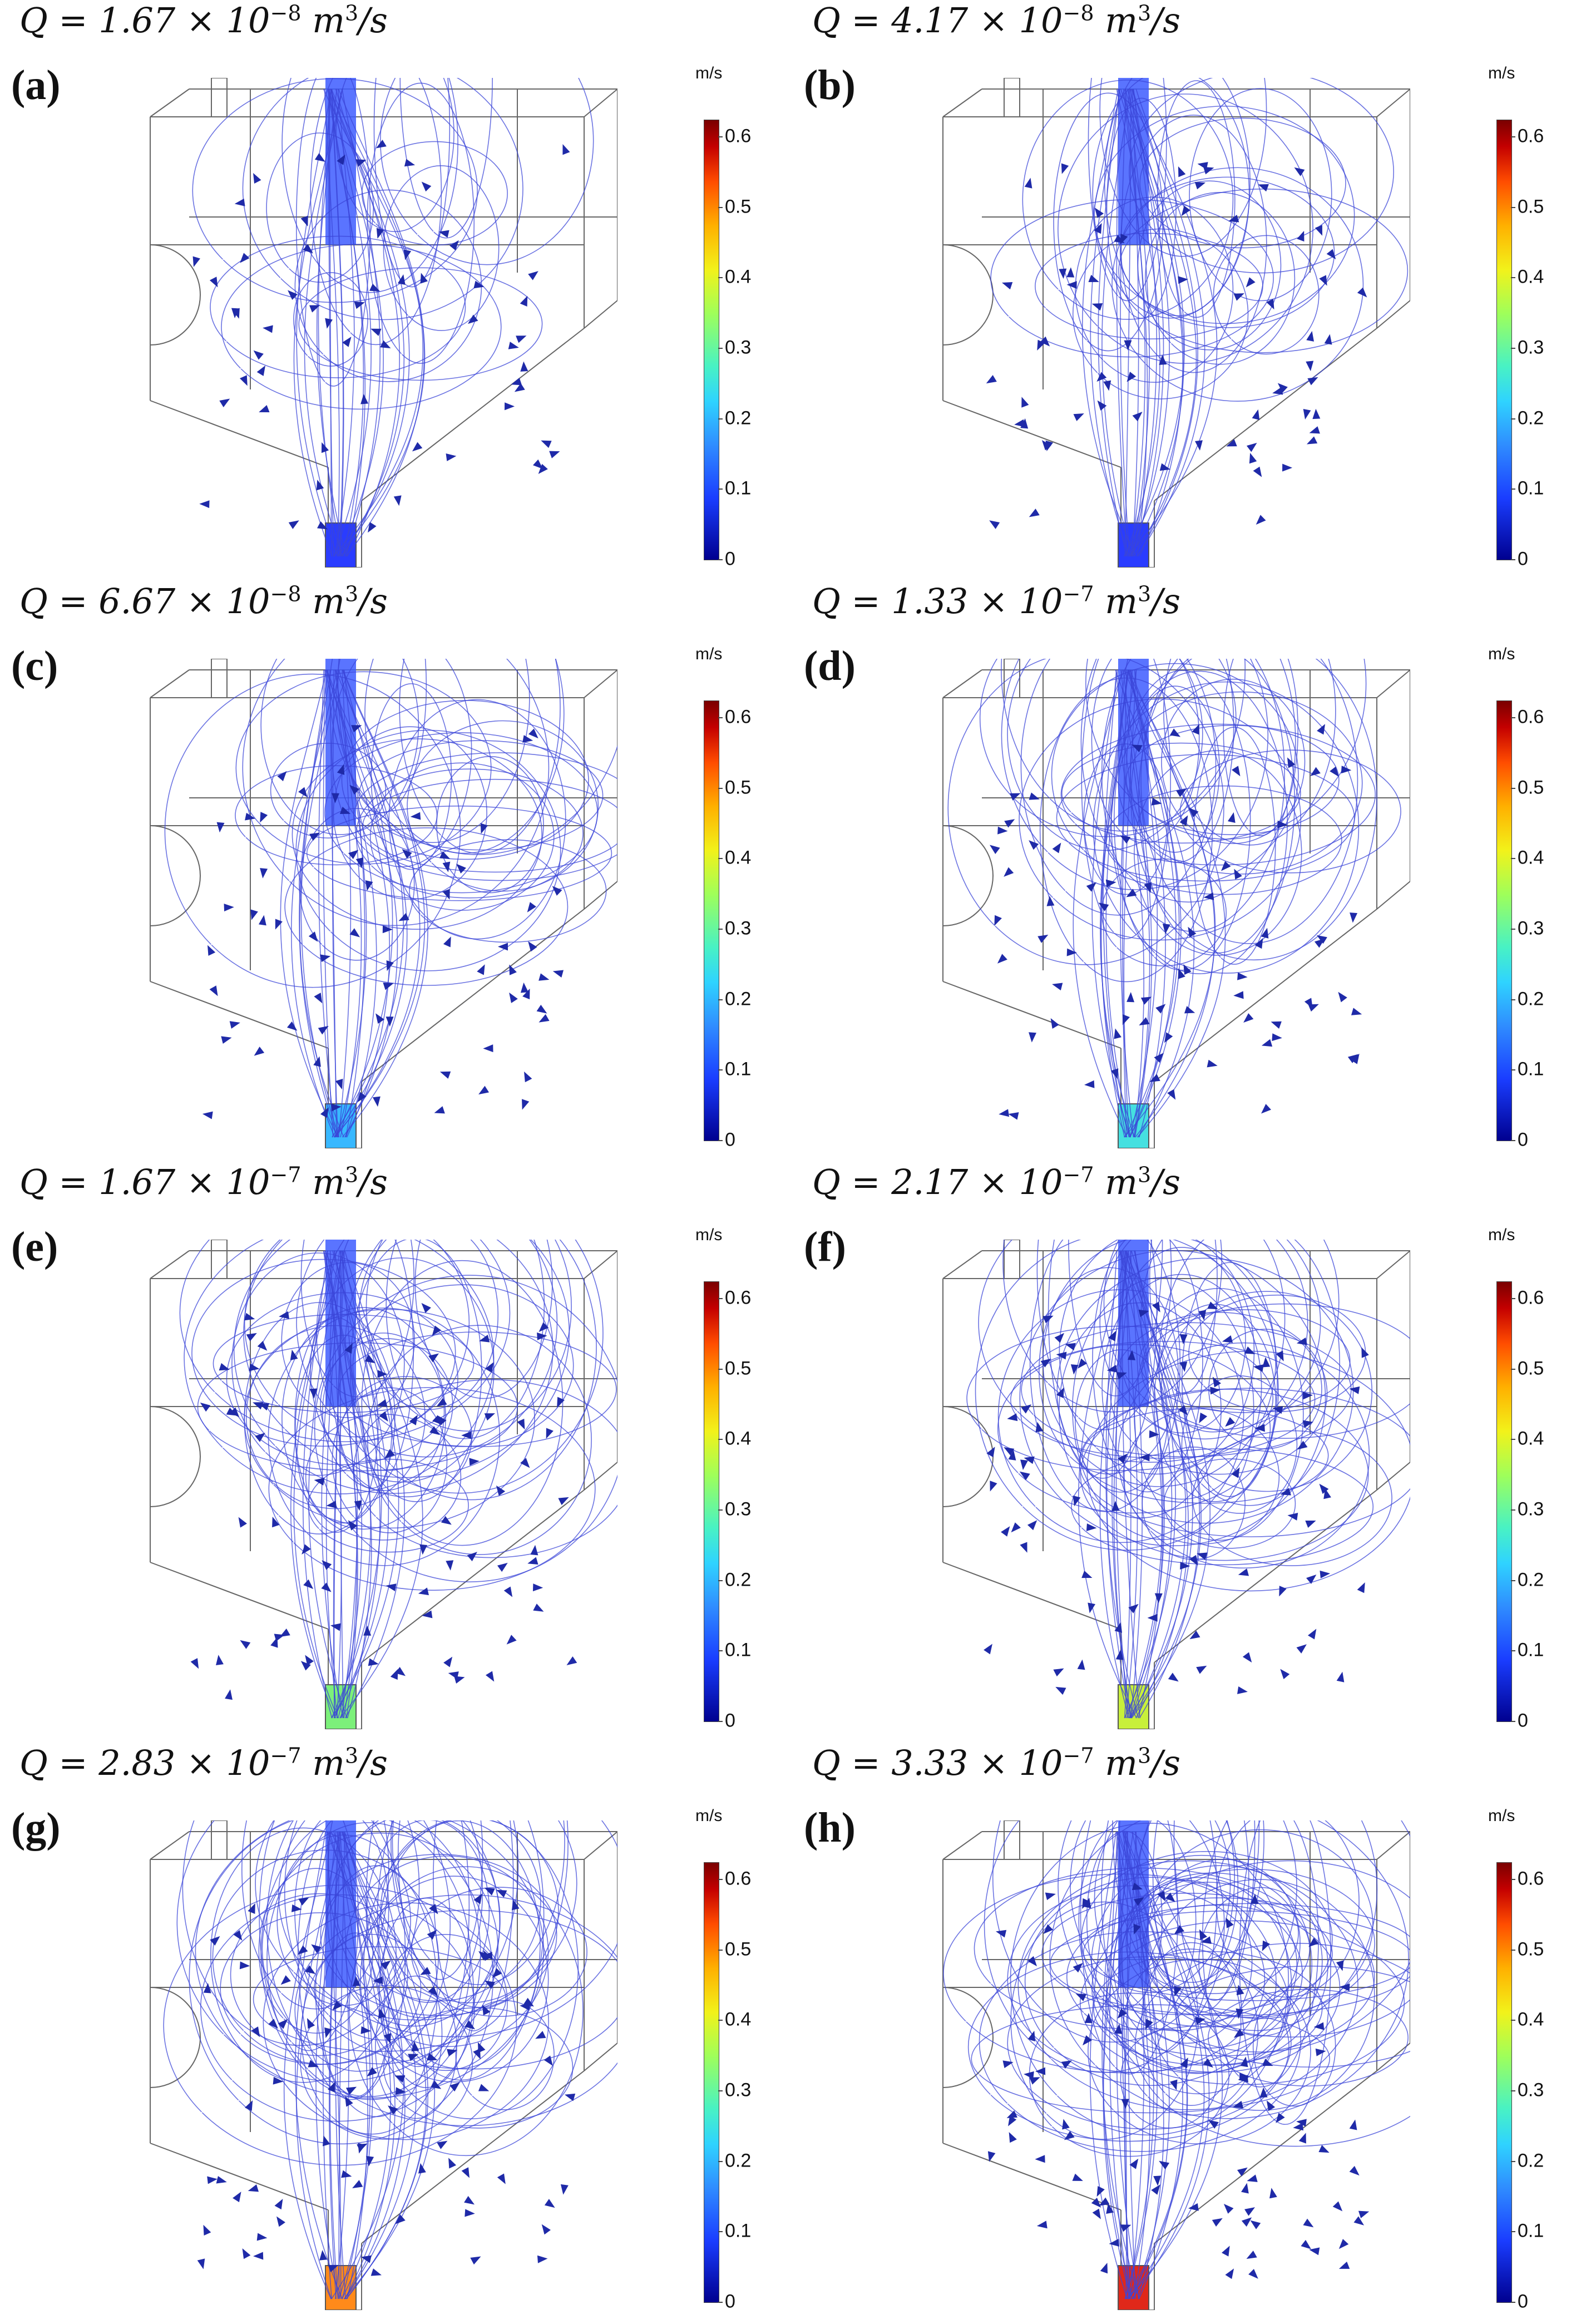 This screenshot has height=2324, width=1586. Describe the element at coordinates (930, 601) in the screenshot. I see `flow-rate-mantissa: 1.33` at that location.